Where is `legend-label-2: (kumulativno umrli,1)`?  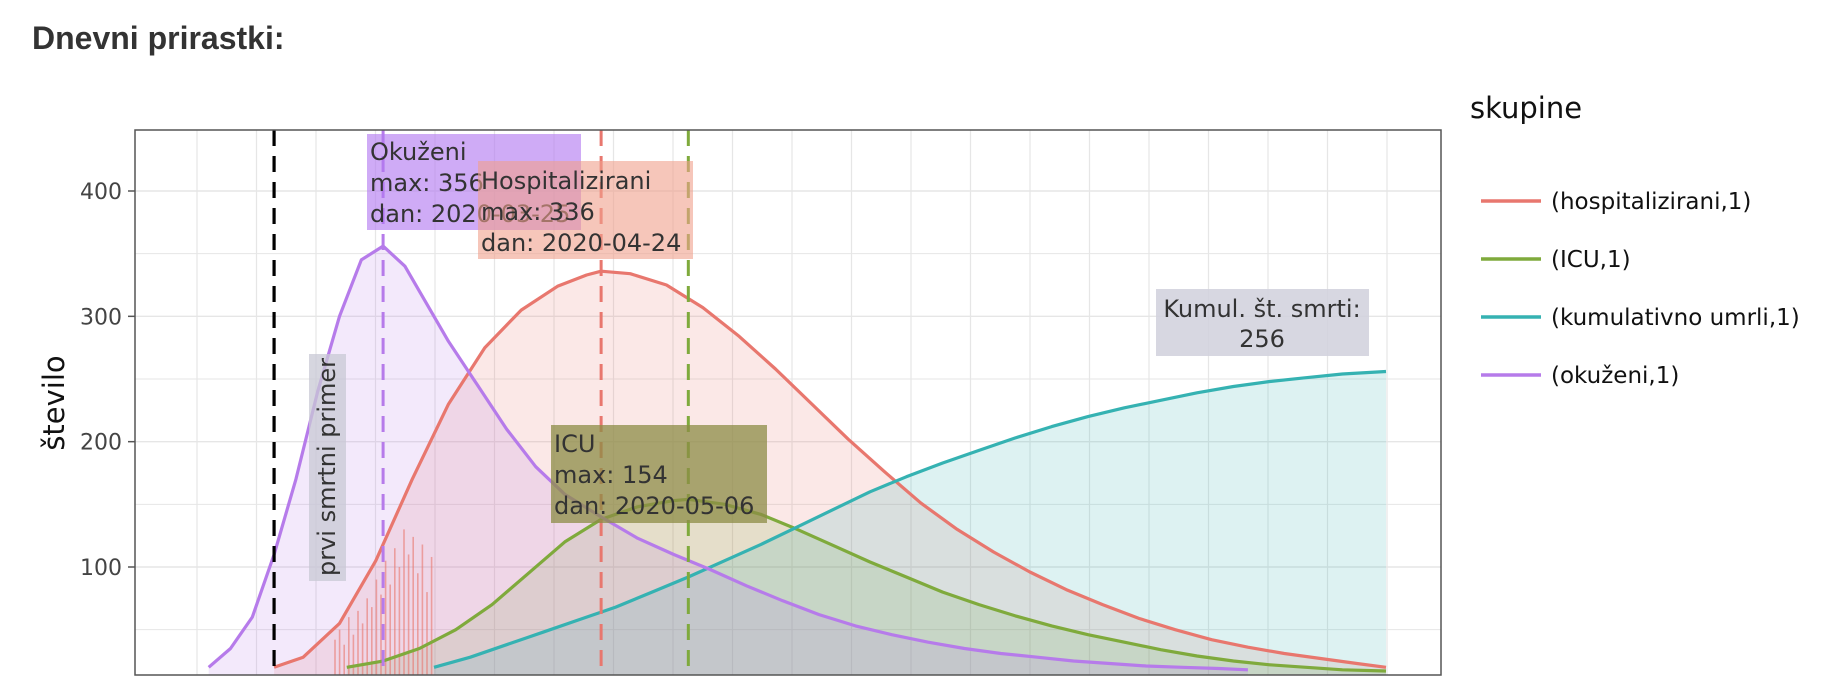
legend-label-2: (kumulativno umrli,1) is located at coordinates (1675, 318).